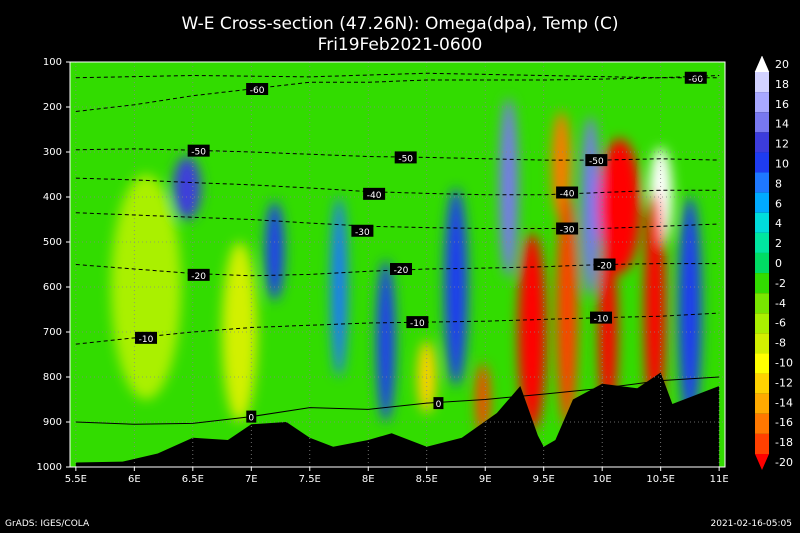  I want to click on x-tick-label: 7.5E, so click(310, 479).